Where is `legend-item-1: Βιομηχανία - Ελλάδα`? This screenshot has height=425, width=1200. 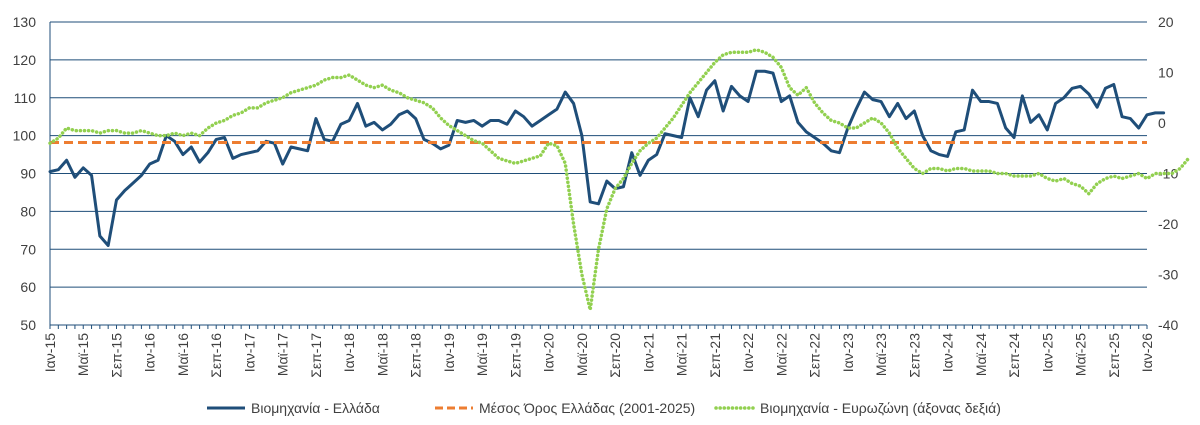 legend-item-1: Βιομηχανία - Ελλάδα is located at coordinates (293, 408).